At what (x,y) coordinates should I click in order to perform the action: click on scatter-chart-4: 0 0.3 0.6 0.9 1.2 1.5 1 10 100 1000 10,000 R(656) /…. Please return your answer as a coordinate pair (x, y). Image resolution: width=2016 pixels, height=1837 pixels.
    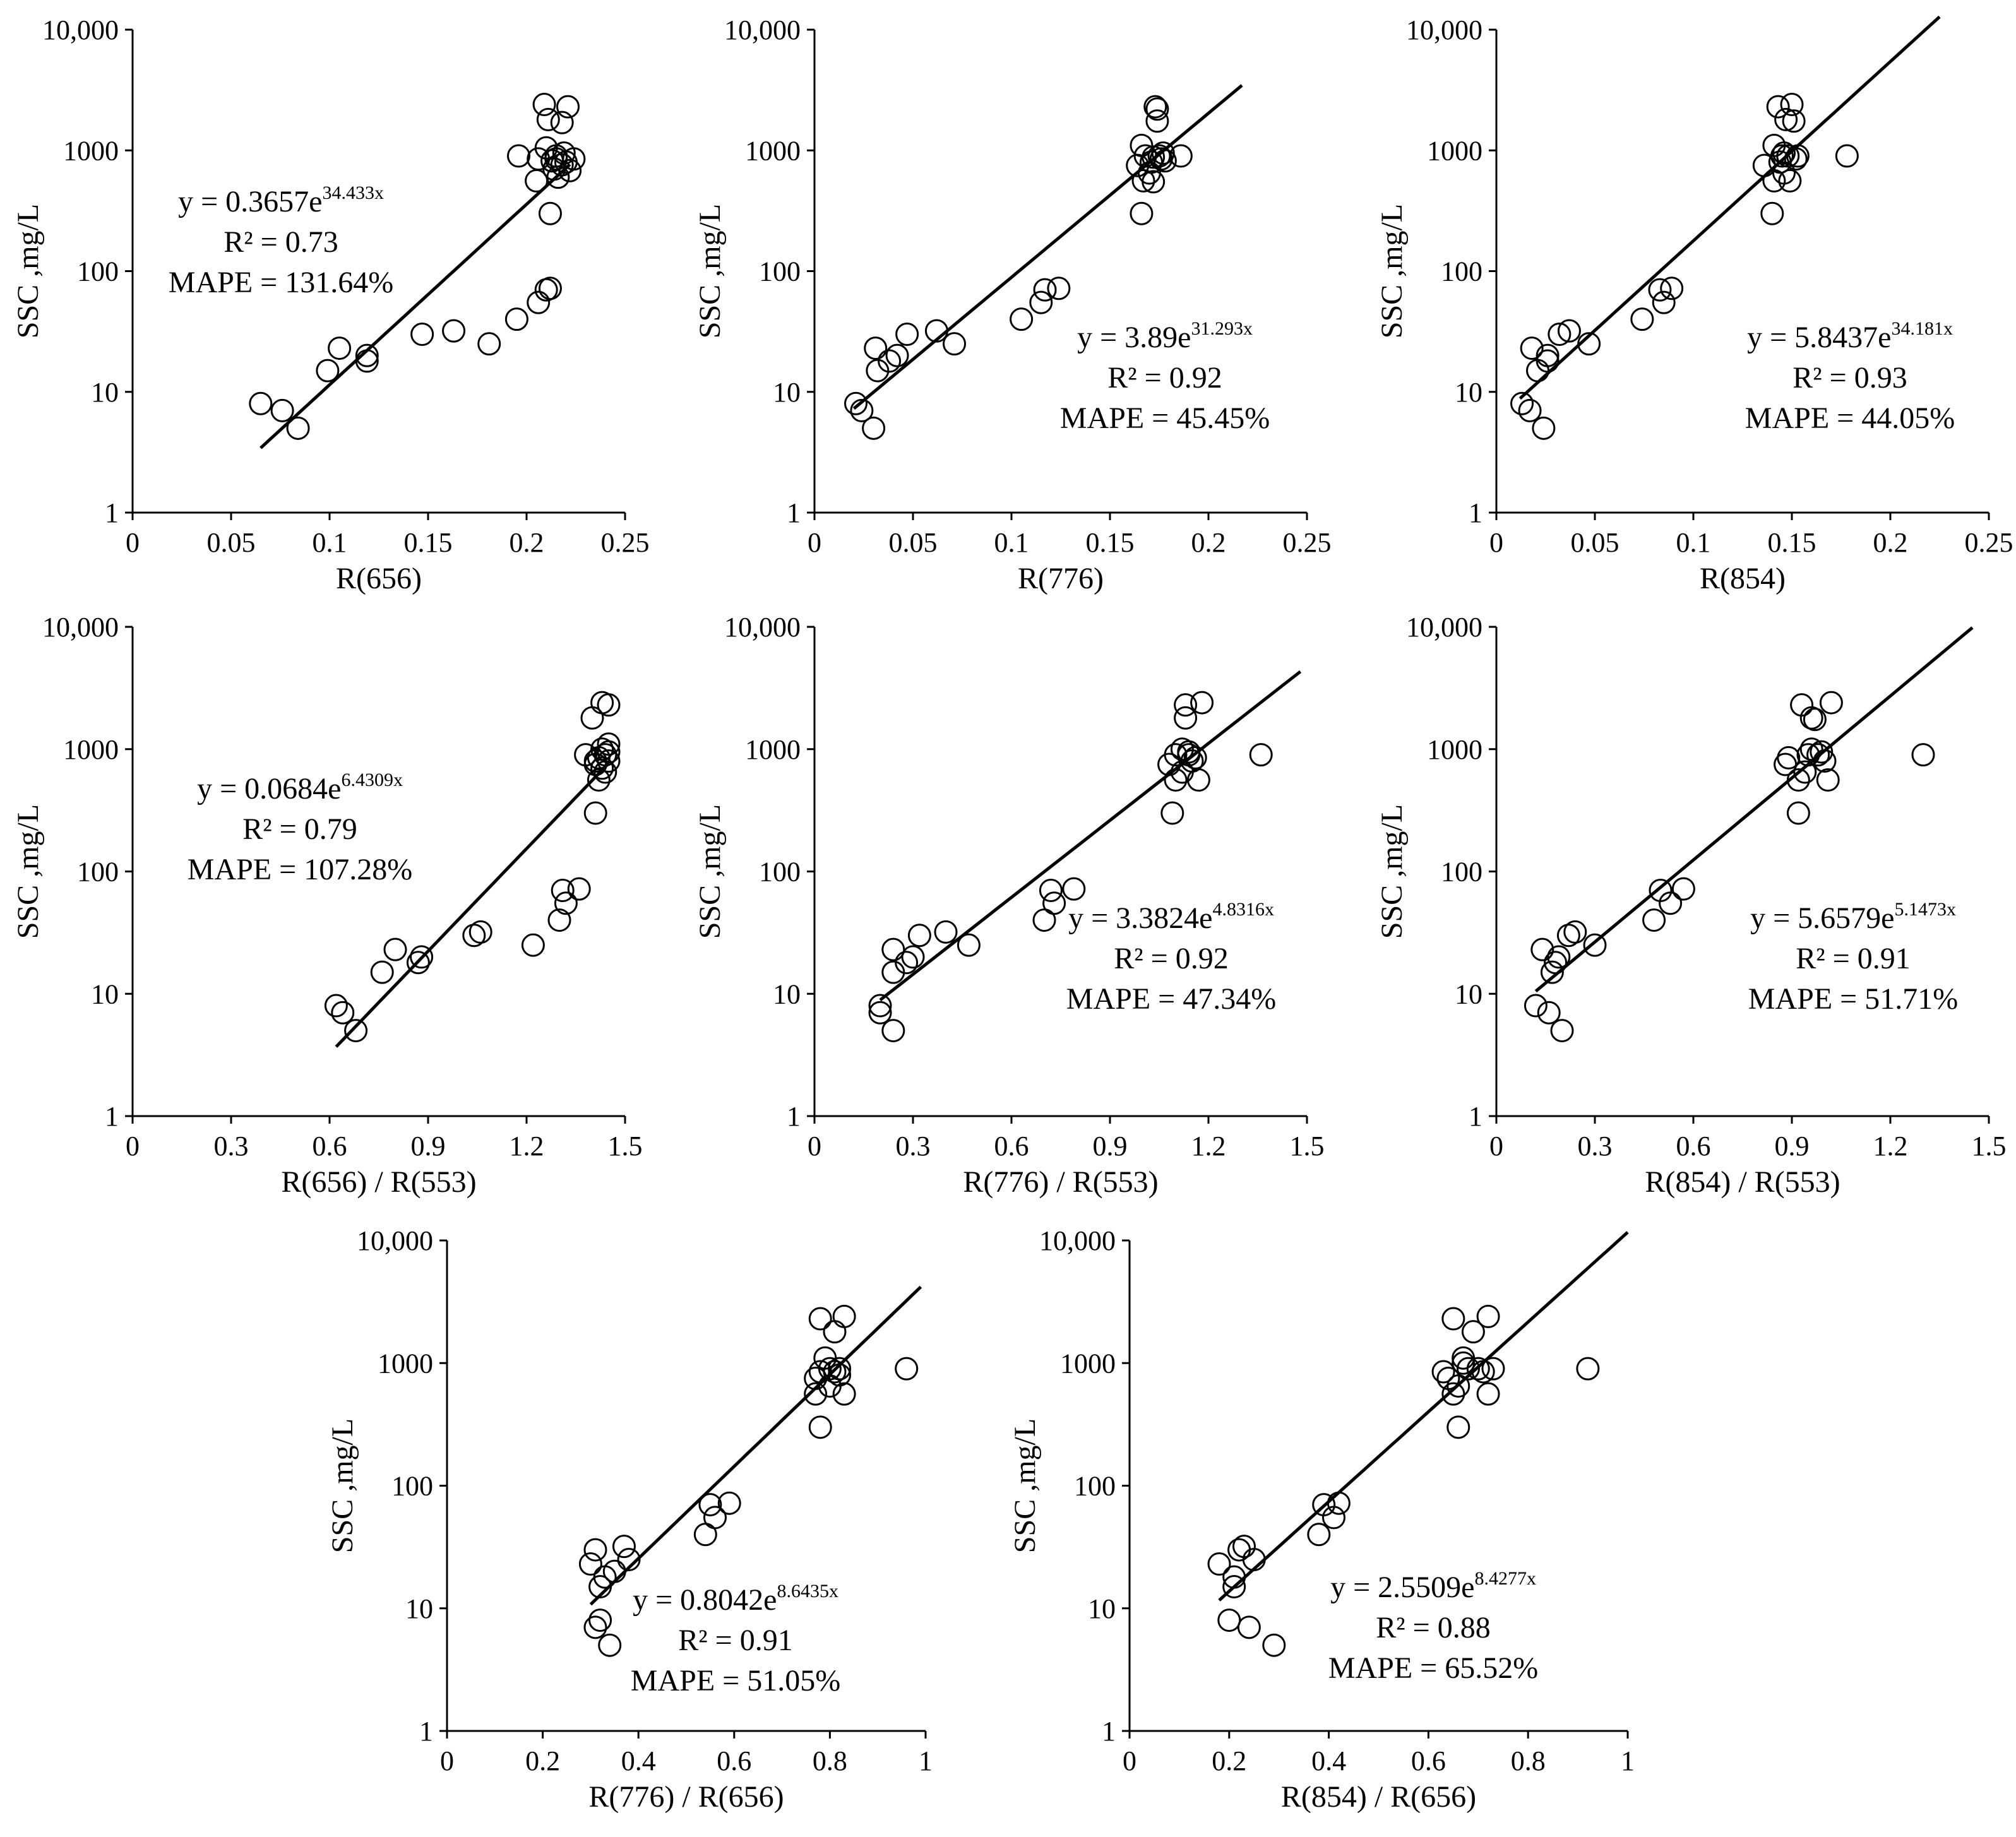
    Looking at the image, I should click on (327, 905).